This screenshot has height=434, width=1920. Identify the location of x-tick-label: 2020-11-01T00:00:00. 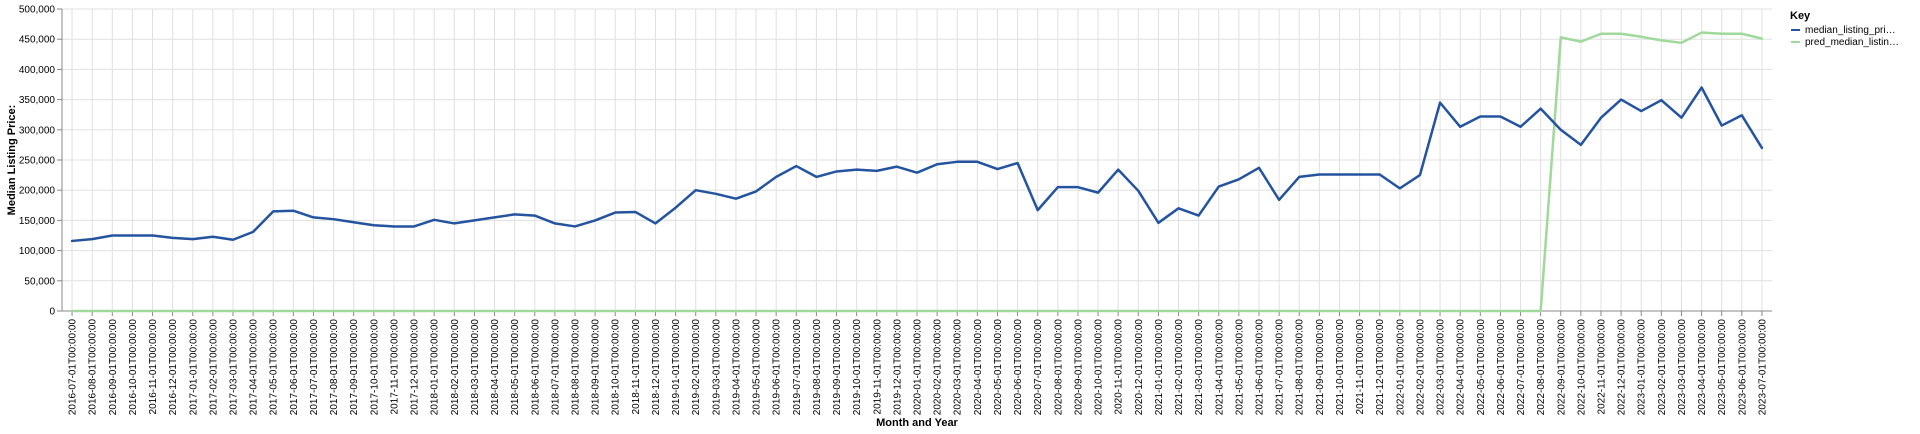
(1119, 367).